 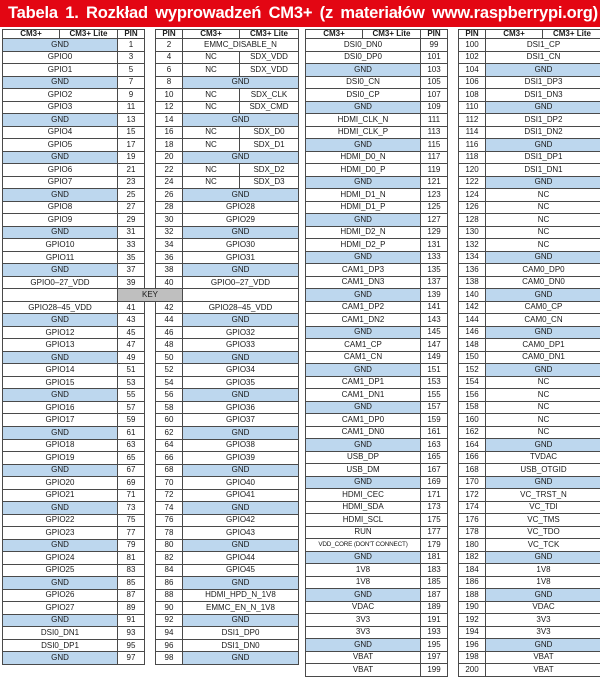 I want to click on pin-row: GND 121 122 GND, so click(x=452, y=182).